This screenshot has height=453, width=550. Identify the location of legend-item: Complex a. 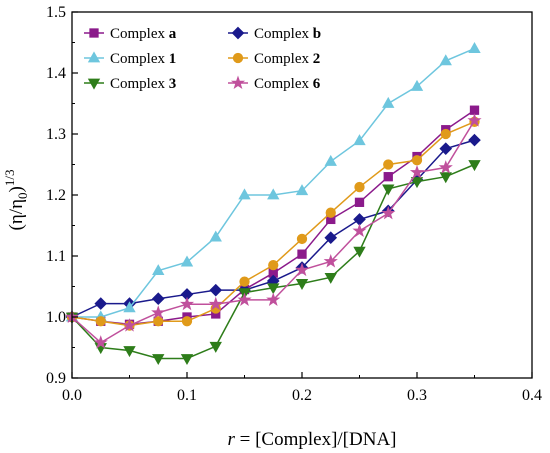
(130, 34).